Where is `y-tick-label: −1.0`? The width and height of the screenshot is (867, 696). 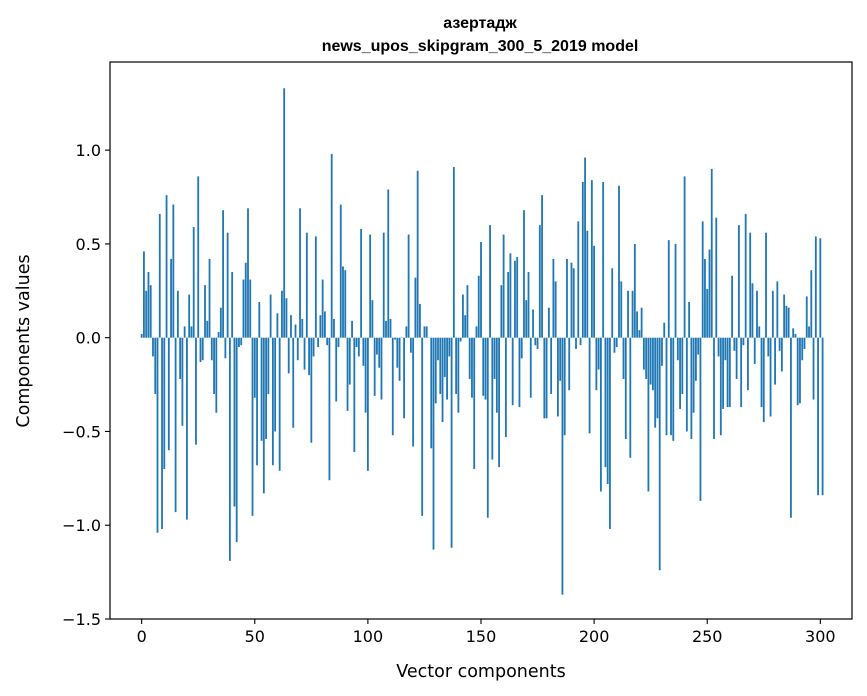
y-tick-label: −1.0 is located at coordinates (81, 525).